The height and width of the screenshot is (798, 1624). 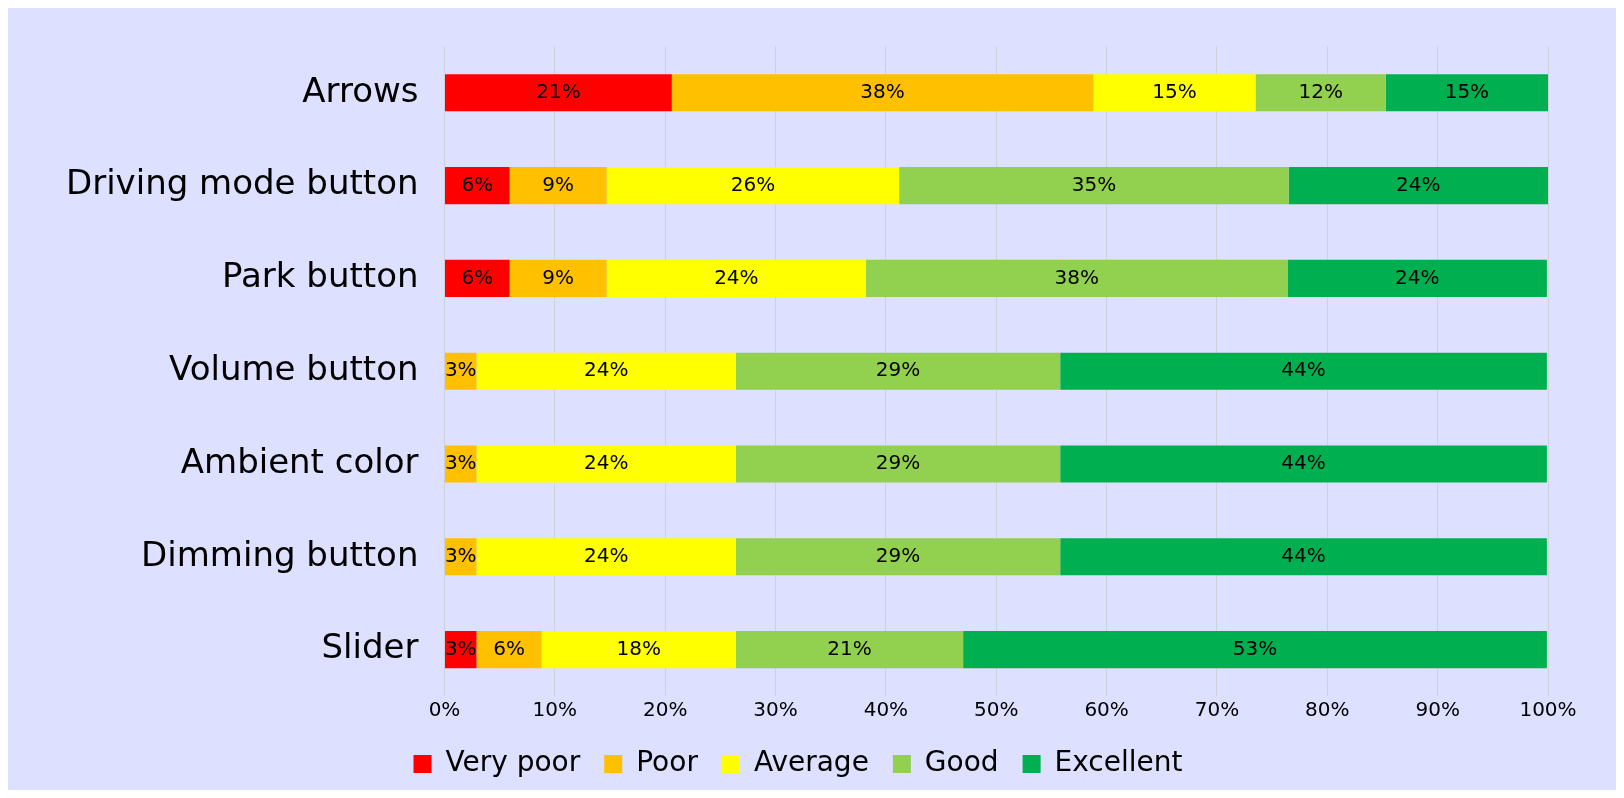 I want to click on y-tick-label: Park button, so click(x=320, y=275).